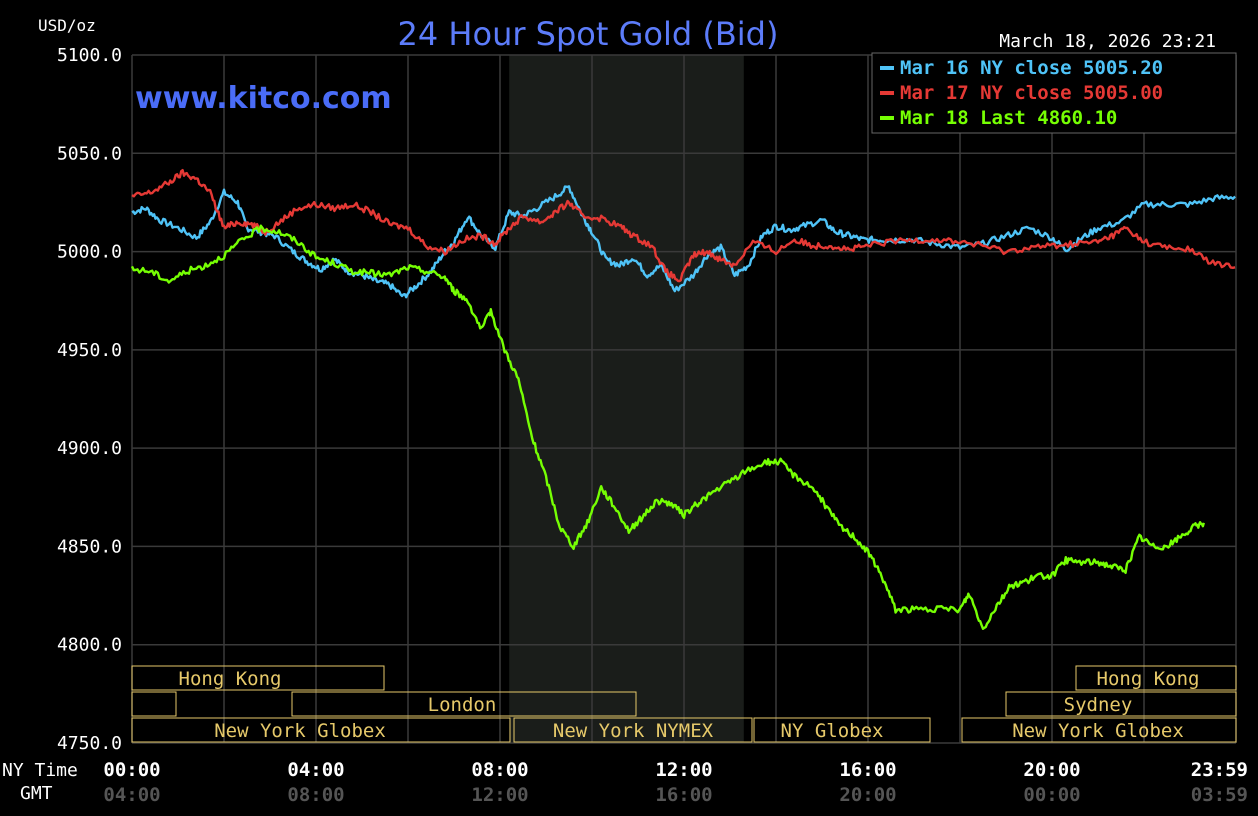  Describe the element at coordinates (1219, 795) in the screenshot. I see `gmt-tick: 03:59` at that location.